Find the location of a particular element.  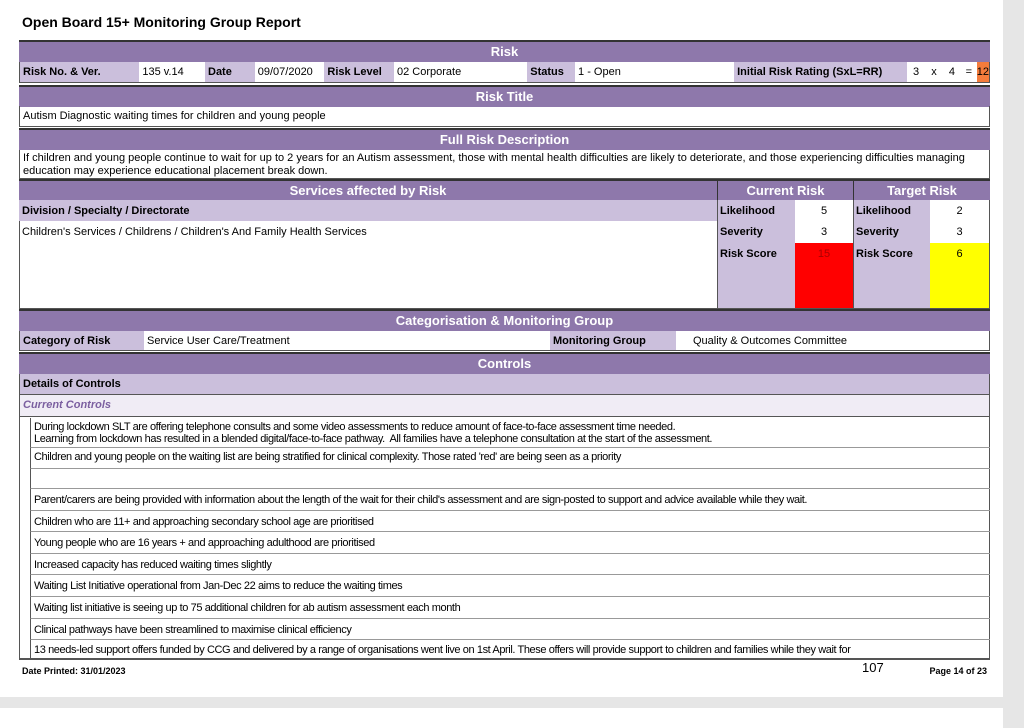

report-title: Open Board 15+ Monitoring Group Report is located at coordinates (161, 22).